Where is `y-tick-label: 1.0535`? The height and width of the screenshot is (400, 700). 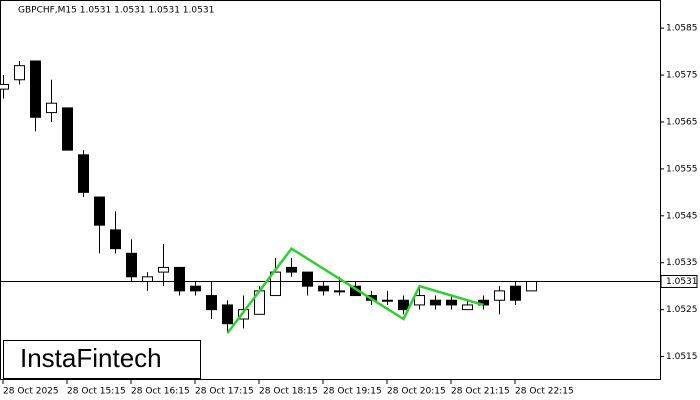
y-tick-label: 1.0535 is located at coordinates (682, 263).